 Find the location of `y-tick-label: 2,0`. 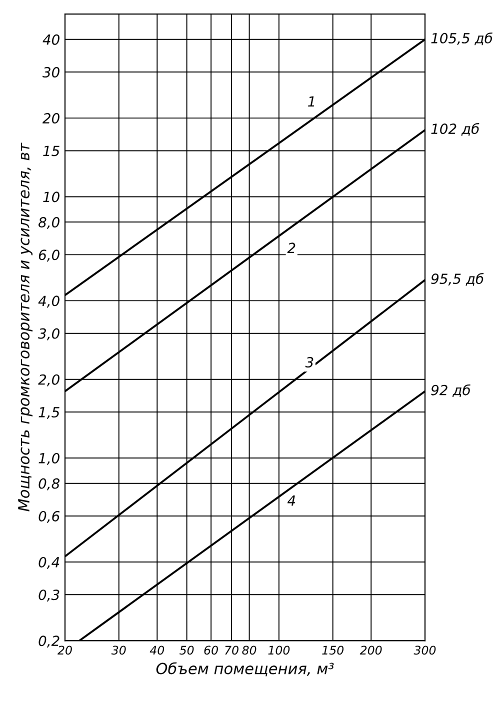

y-tick-label: 2,0 is located at coordinates (49, 380).